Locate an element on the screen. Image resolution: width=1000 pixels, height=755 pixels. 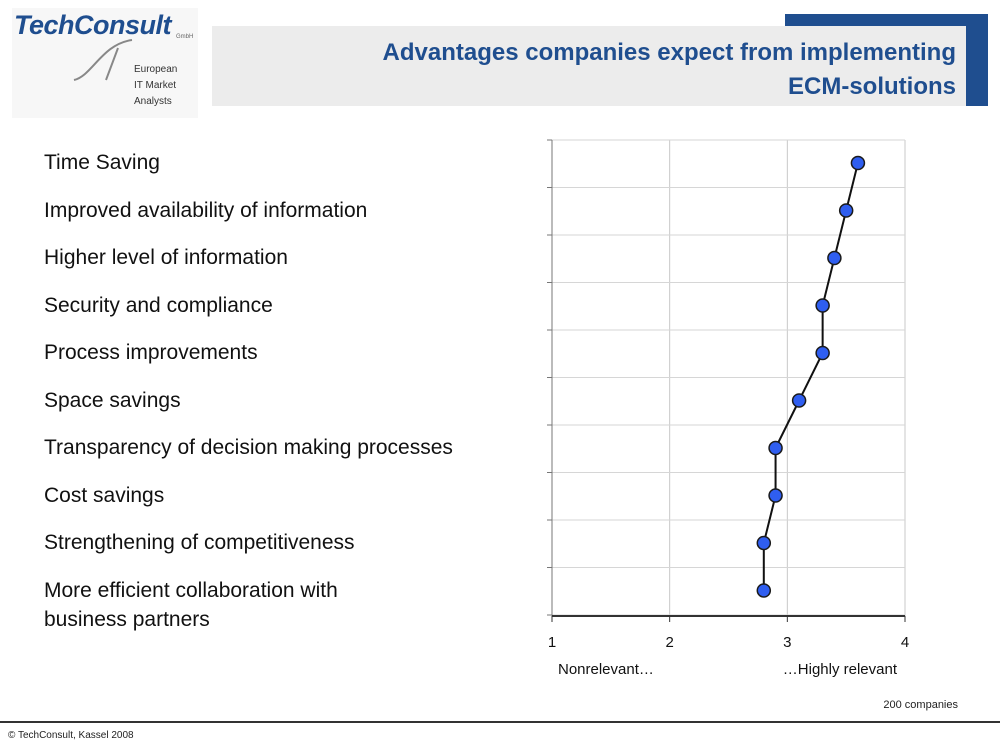
category-label: Security and compliance is located at coordinates (158, 305).